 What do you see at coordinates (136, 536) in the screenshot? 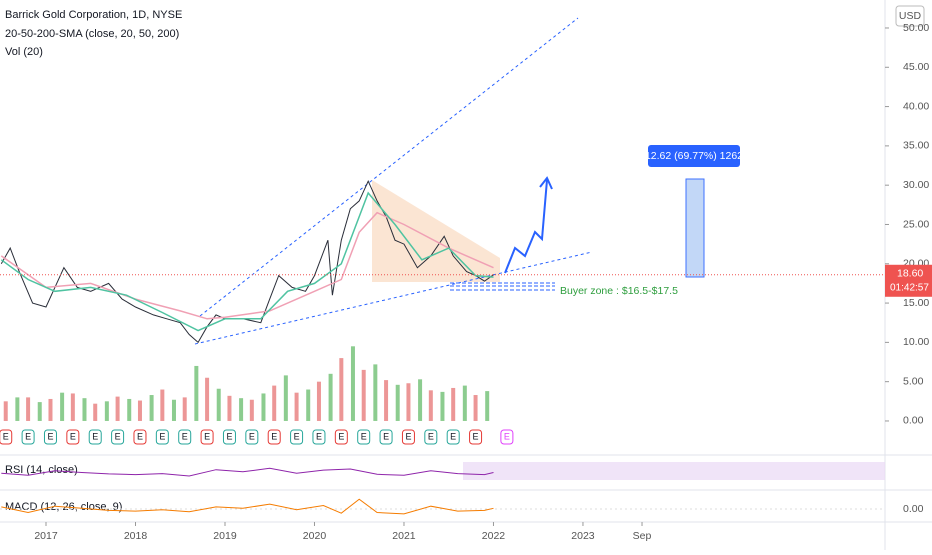
I see `x-tick-label: 2018` at bounding box center [136, 536].